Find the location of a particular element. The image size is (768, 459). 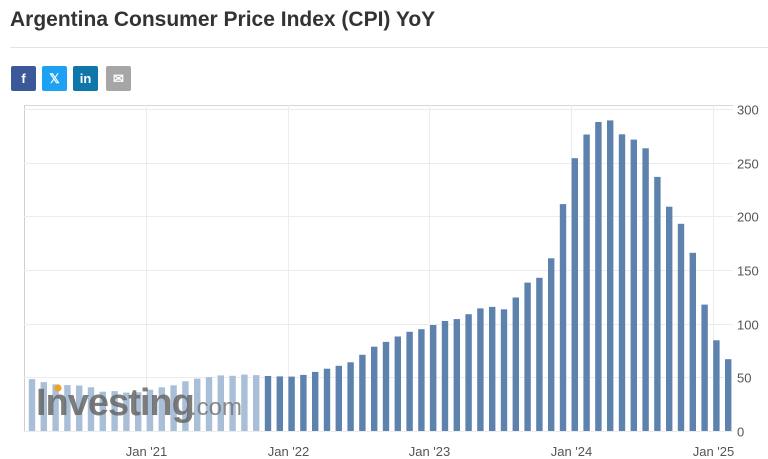

x-share-button: 𝕏 is located at coordinates (54, 78).